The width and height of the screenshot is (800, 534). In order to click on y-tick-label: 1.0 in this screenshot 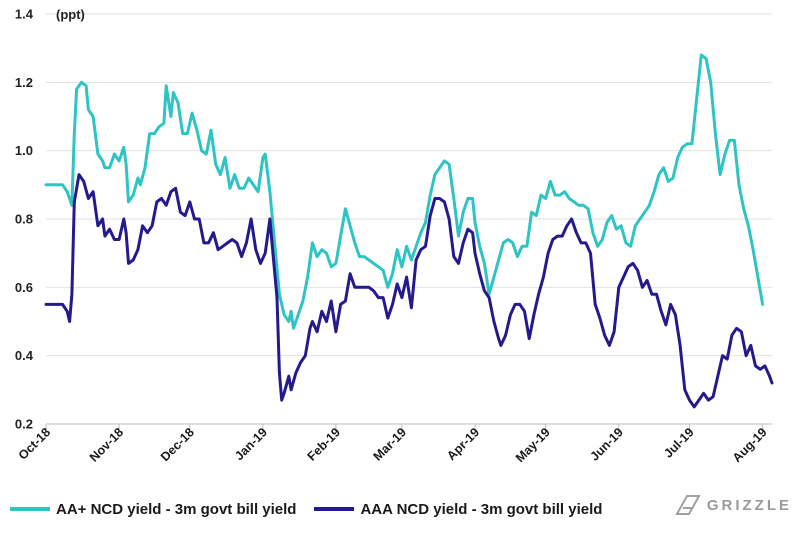, I will do `click(24, 150)`.